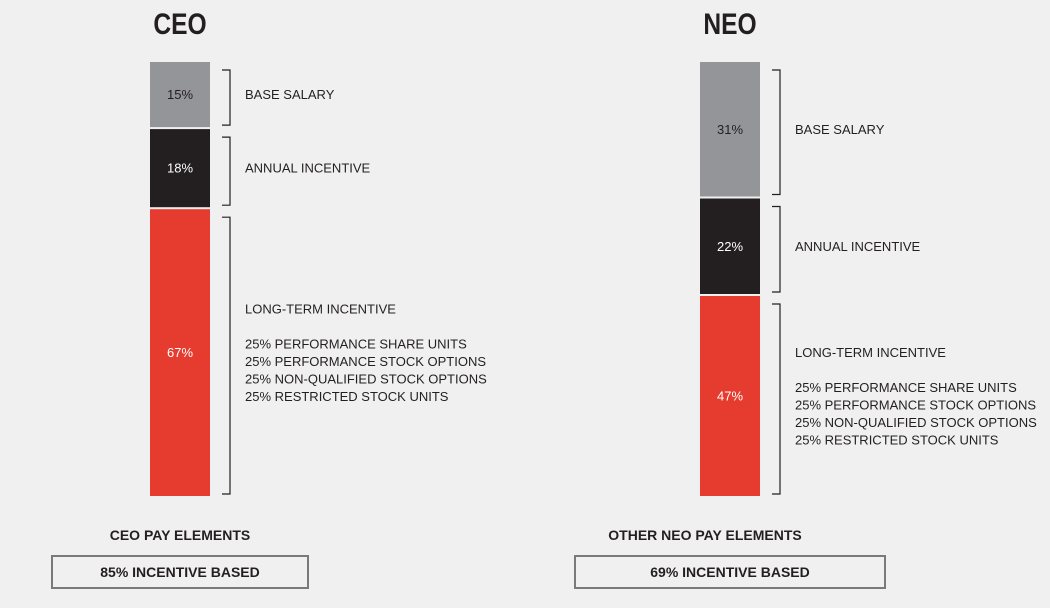 The image size is (1050, 608). Describe the element at coordinates (226, 97) in the screenshot. I see `ceo-base-salary-bracket` at that location.